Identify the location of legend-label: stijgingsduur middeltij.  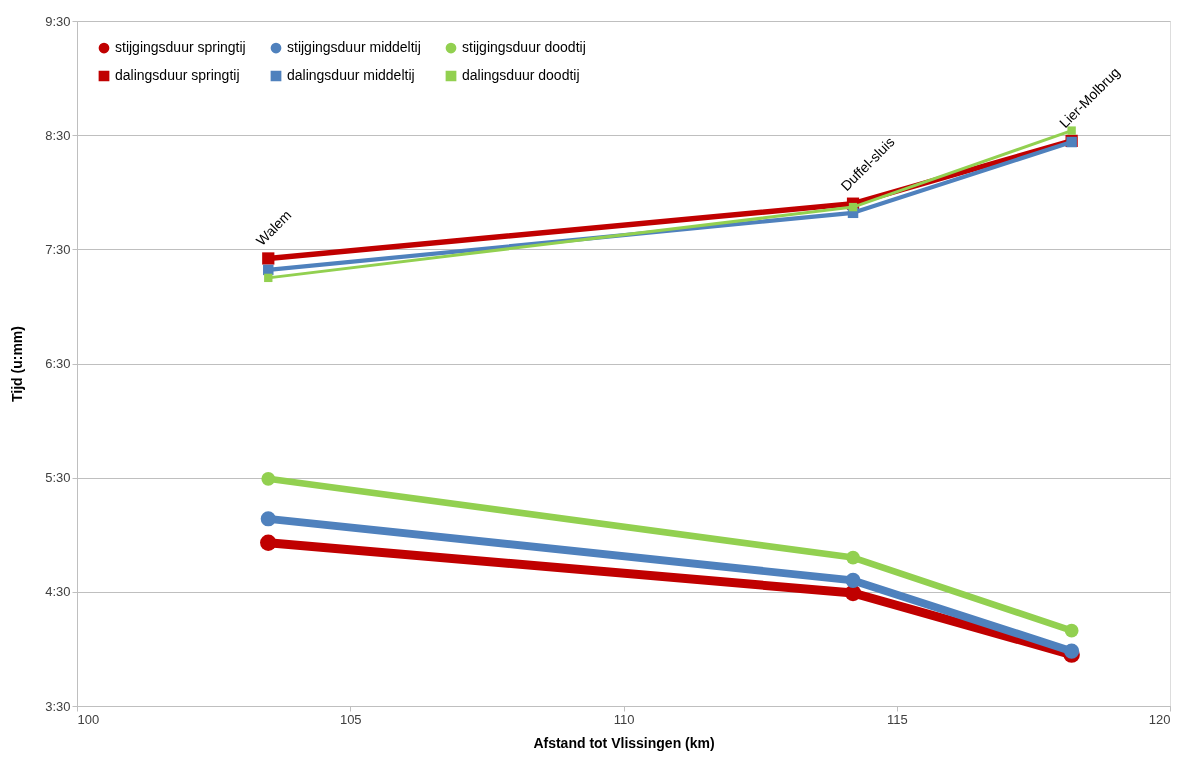
(354, 47).